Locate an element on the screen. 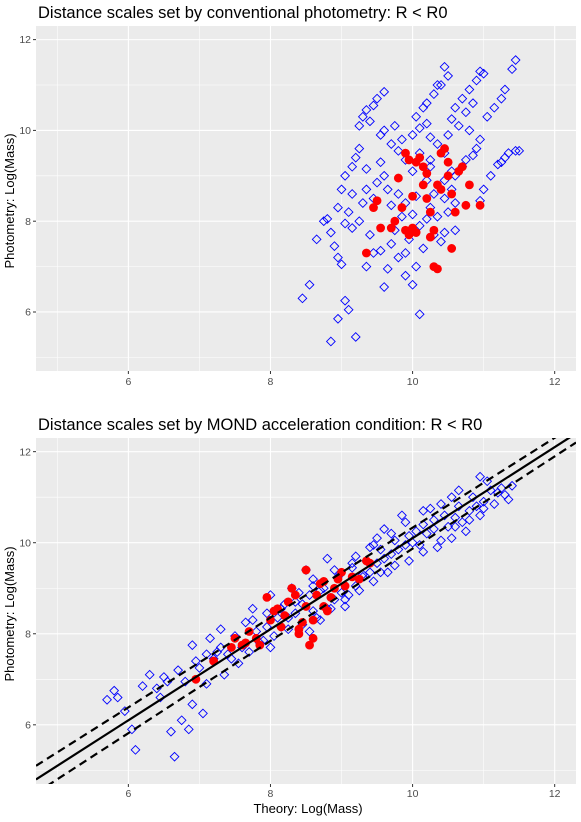 The width and height of the screenshot is (581, 822). y-tick-label: 6 is located at coordinates (28, 725).